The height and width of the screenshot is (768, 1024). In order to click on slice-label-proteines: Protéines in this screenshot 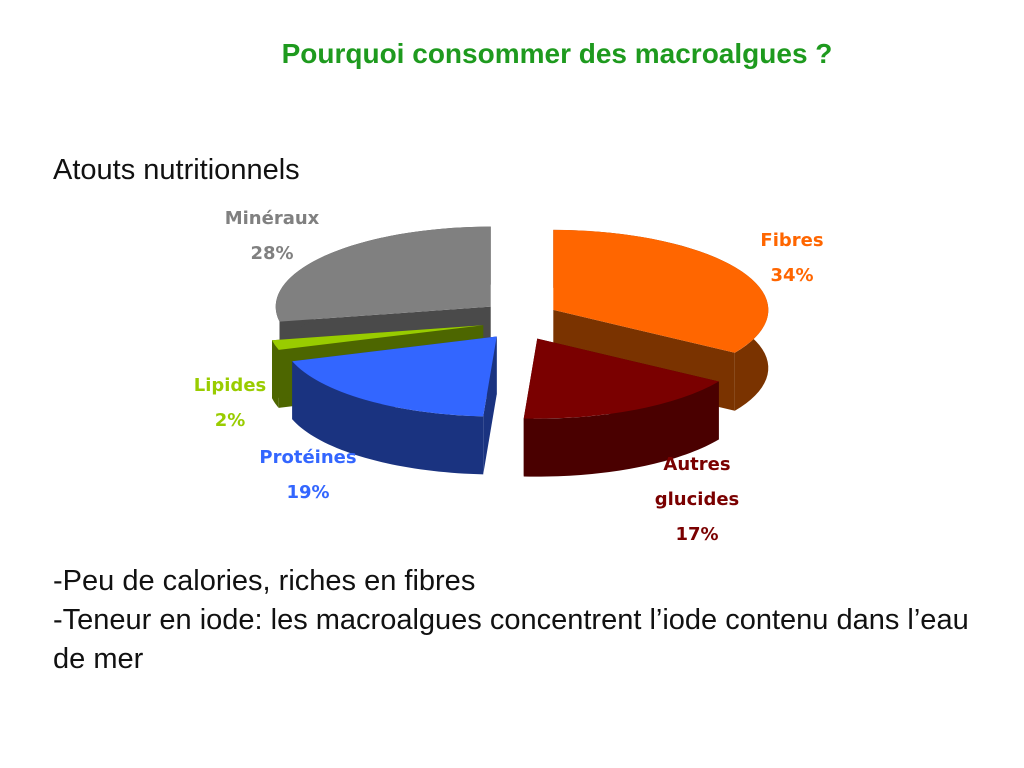, I will do `click(307, 457)`.